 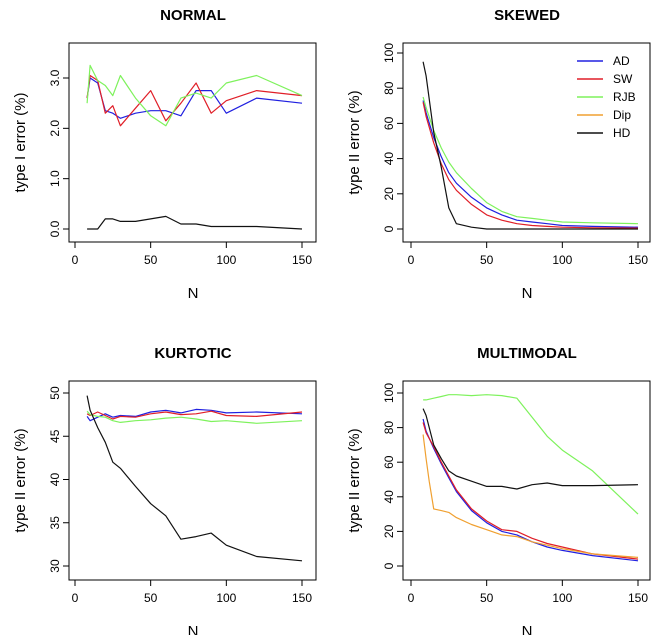 I want to click on chart-title: SKEWED, so click(x=527, y=15).